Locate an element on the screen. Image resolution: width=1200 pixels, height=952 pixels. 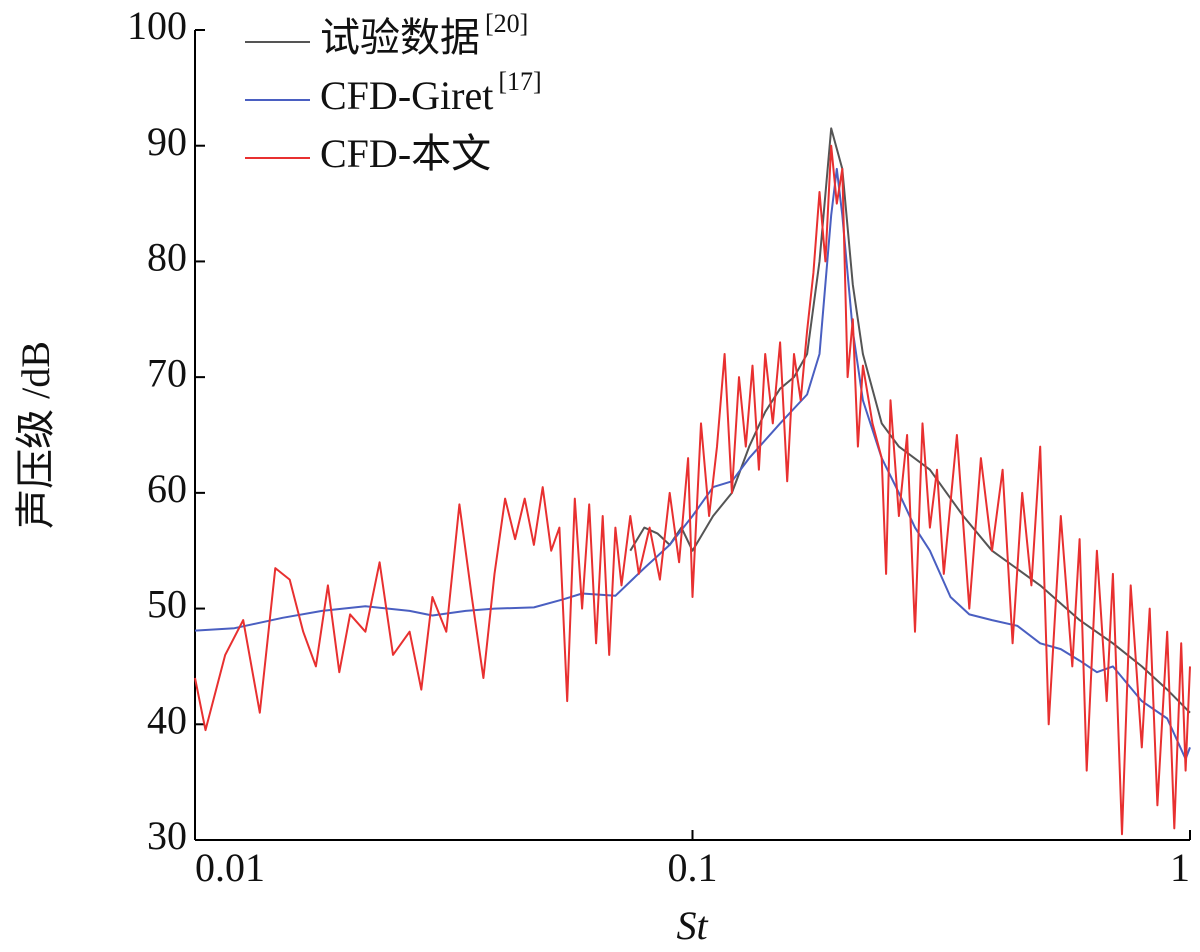
y-tick-label: 70 is located at coordinates (167, 372).